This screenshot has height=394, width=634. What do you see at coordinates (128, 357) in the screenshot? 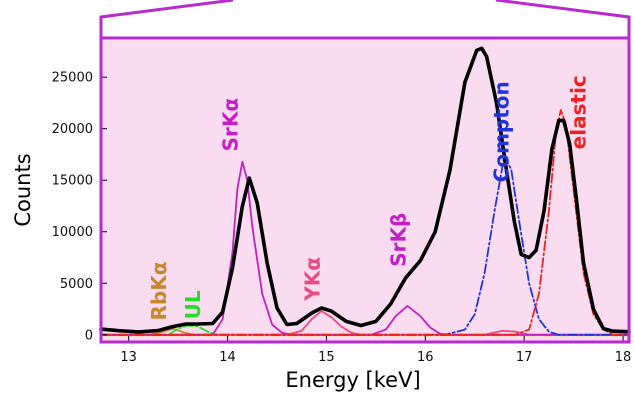
I see `x-tick-label: 13` at bounding box center [128, 357].